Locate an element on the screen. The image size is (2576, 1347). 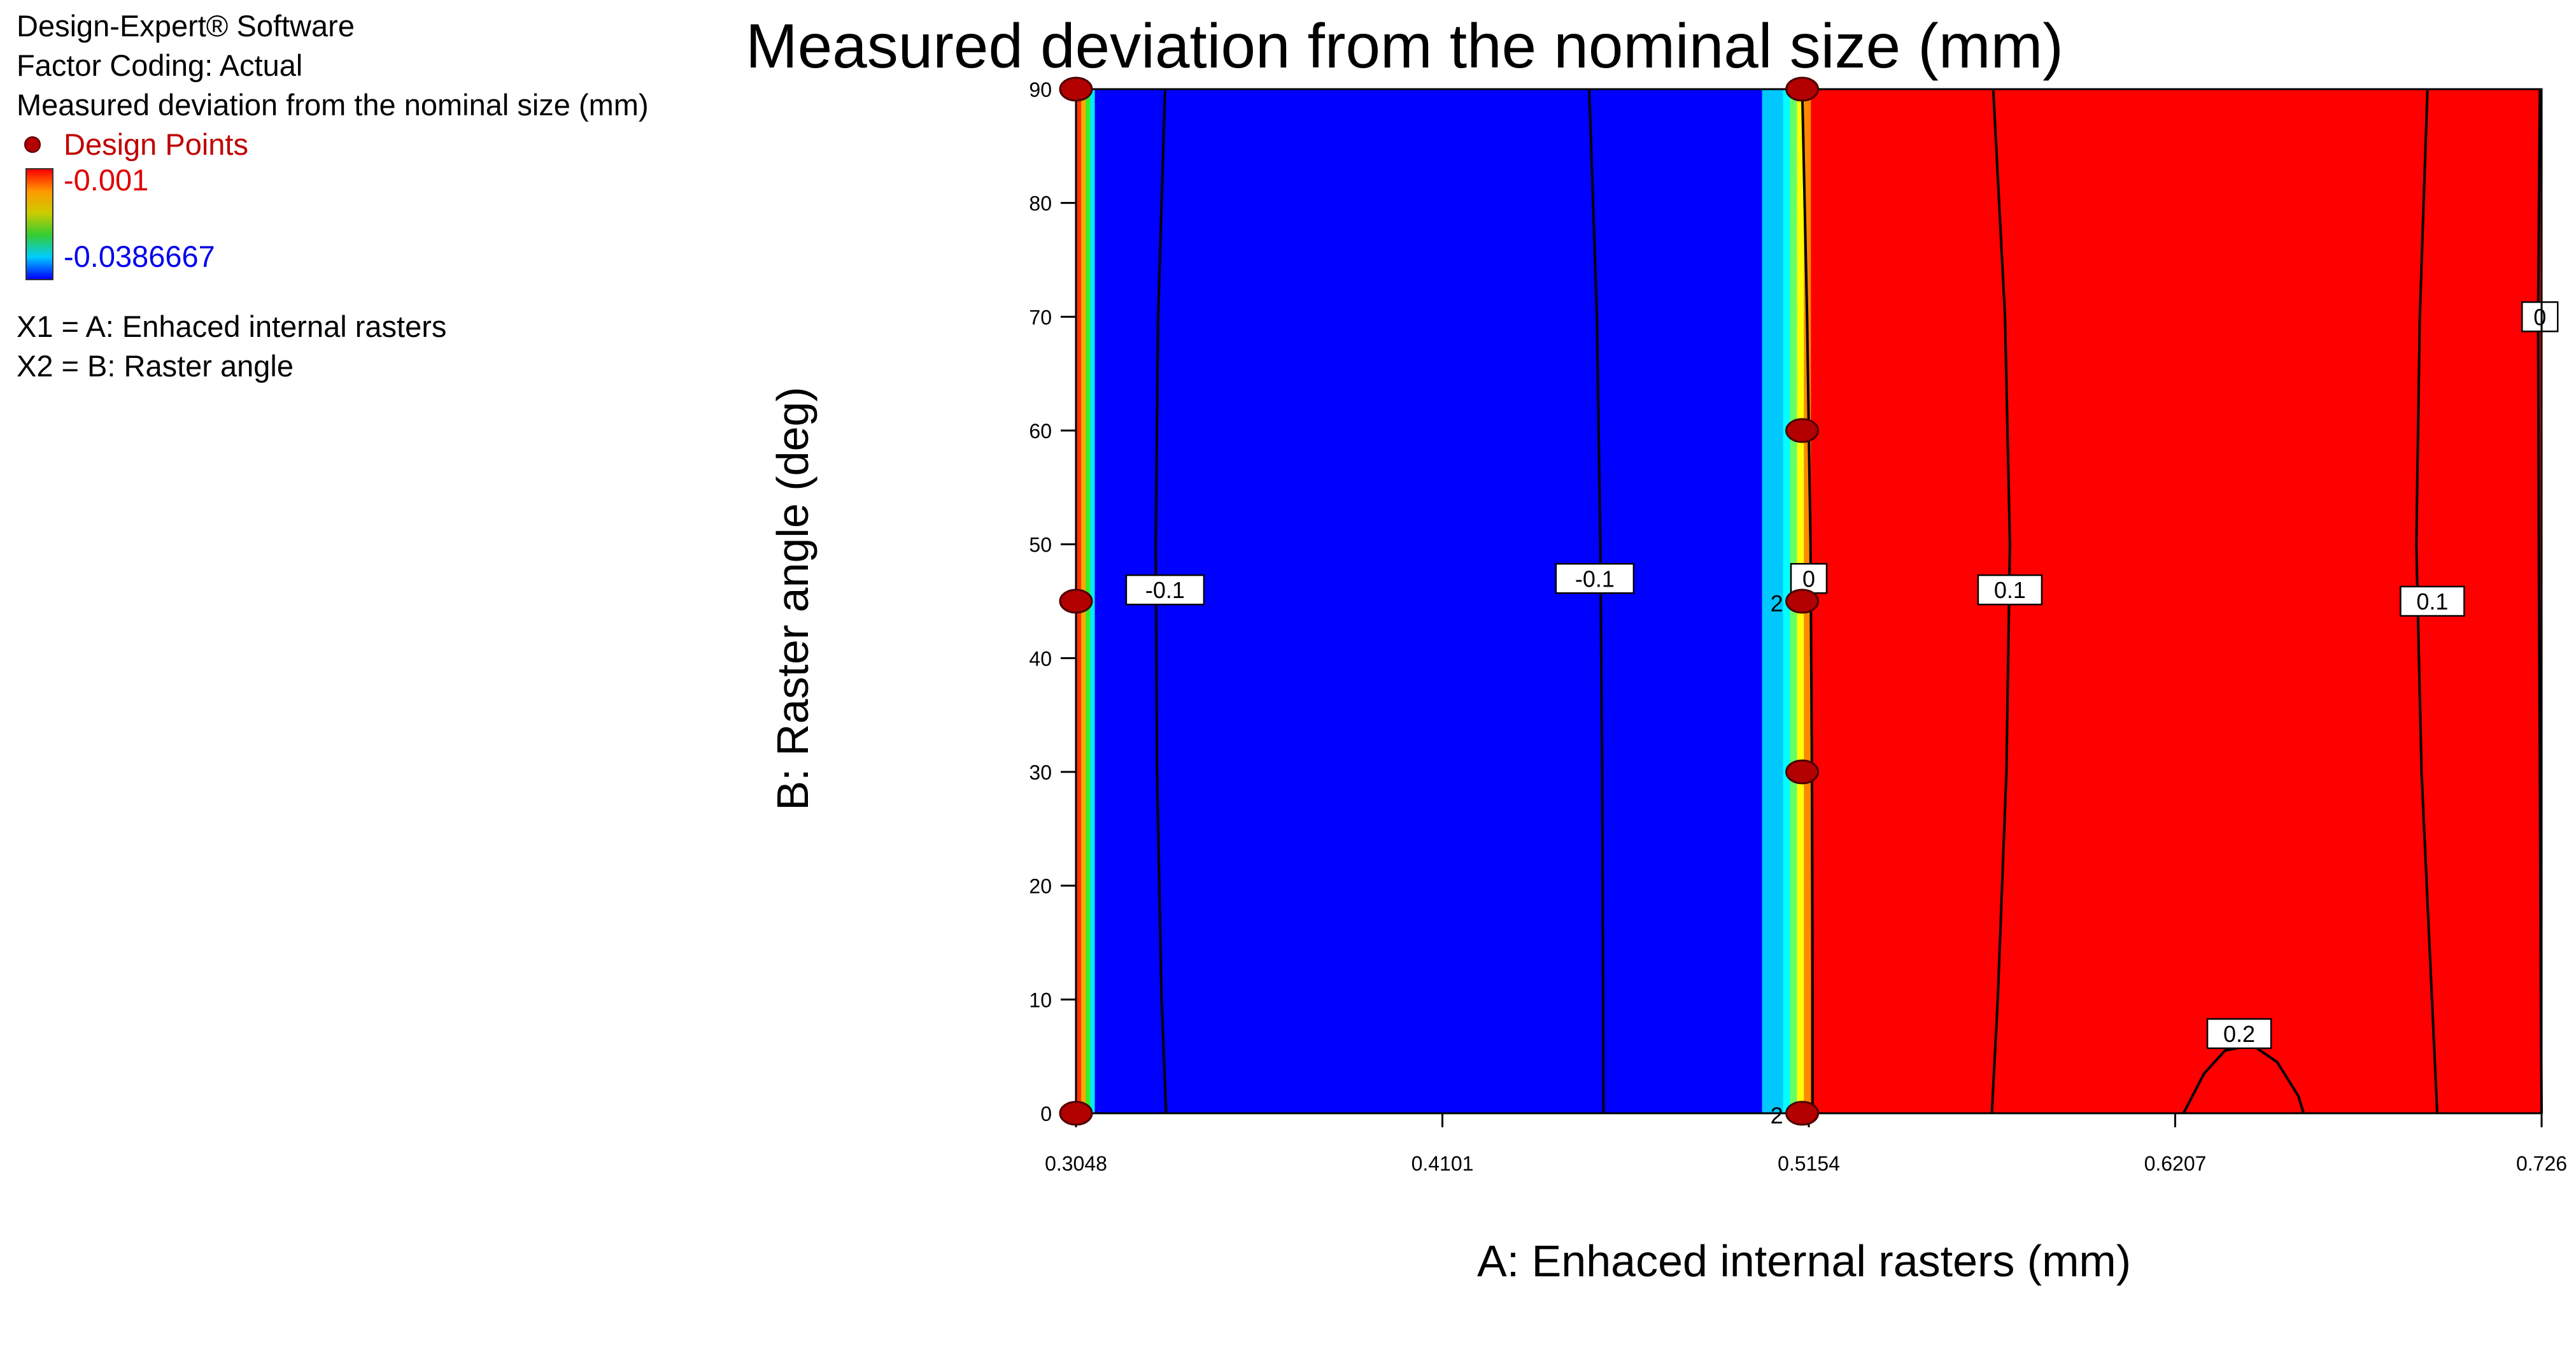
x-tick-label: 0.726 is located at coordinates (2541, 1163).